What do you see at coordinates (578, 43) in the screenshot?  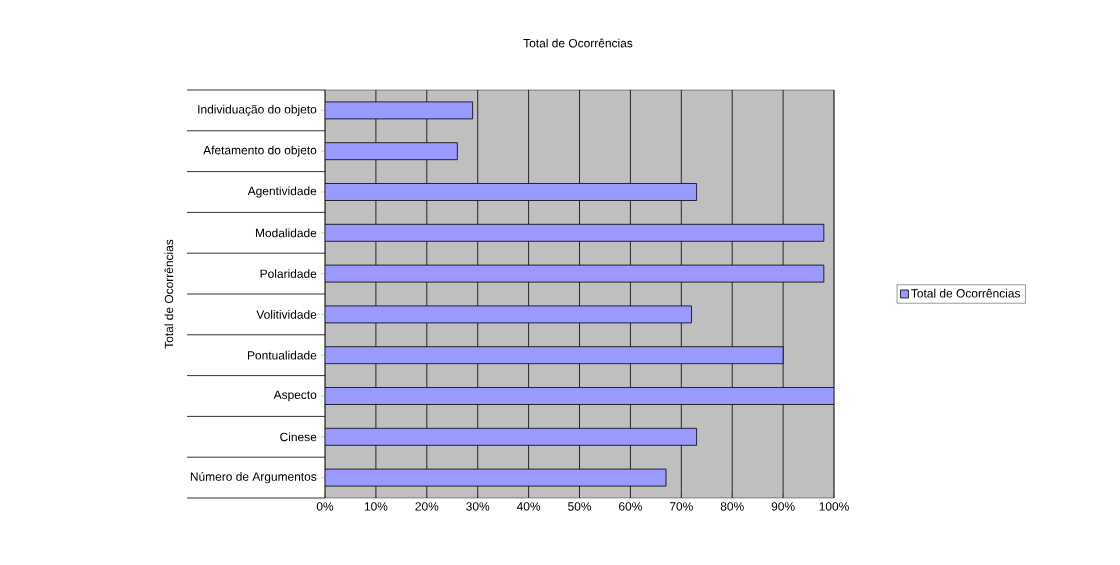 I see `chart-title: Total de Ocorrências` at bounding box center [578, 43].